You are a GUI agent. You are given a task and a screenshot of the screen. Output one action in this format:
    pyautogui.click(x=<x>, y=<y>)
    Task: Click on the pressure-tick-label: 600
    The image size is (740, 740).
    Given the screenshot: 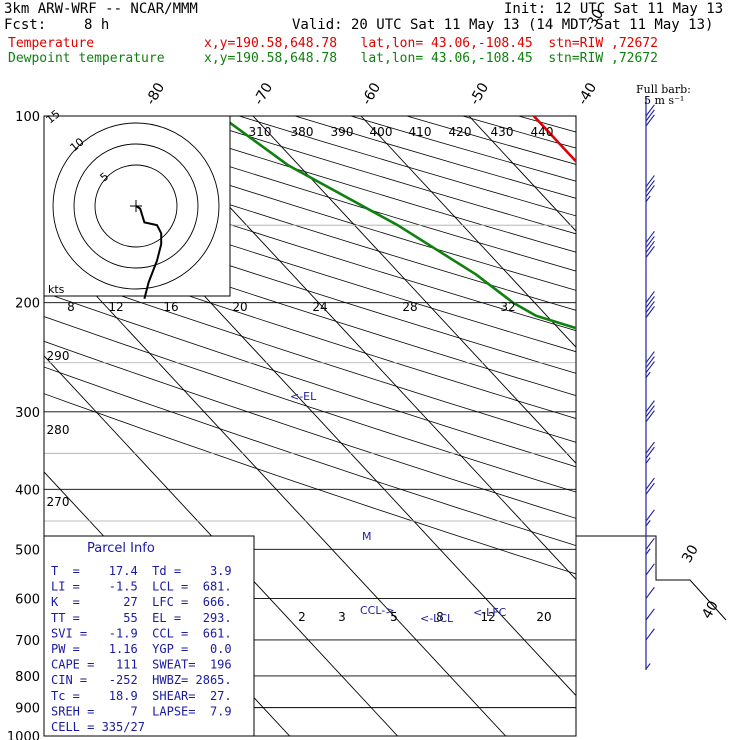 What is the action you would take?
    pyautogui.click(x=27, y=599)
    